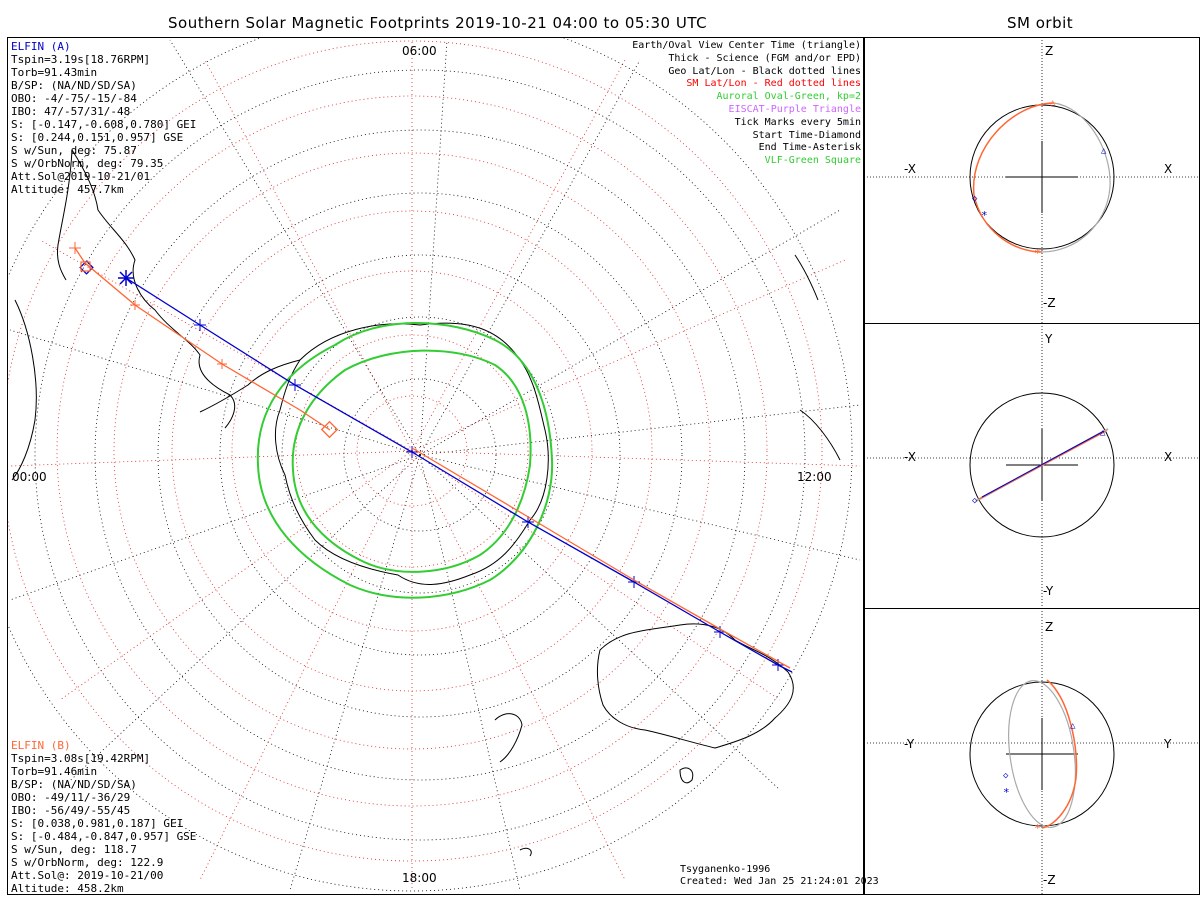 This screenshot has width=1200, height=900. What do you see at coordinates (1168, 169) in the screenshot?
I see `orbit1-right-label: X` at bounding box center [1168, 169].